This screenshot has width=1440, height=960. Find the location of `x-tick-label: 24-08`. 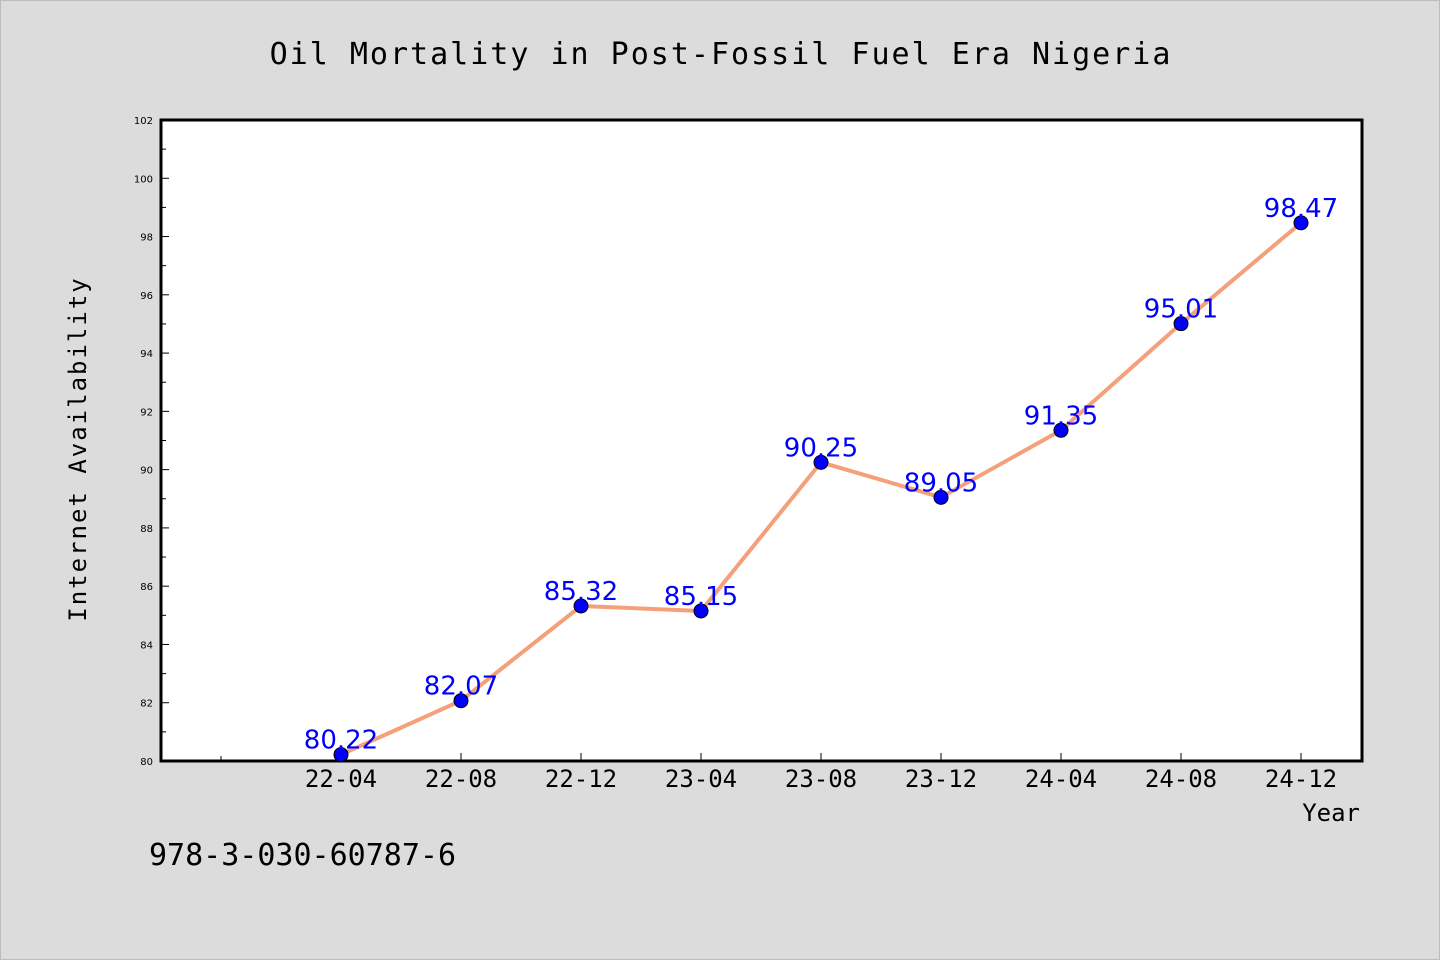

x-tick-label: 24-08 is located at coordinates (1181, 779).